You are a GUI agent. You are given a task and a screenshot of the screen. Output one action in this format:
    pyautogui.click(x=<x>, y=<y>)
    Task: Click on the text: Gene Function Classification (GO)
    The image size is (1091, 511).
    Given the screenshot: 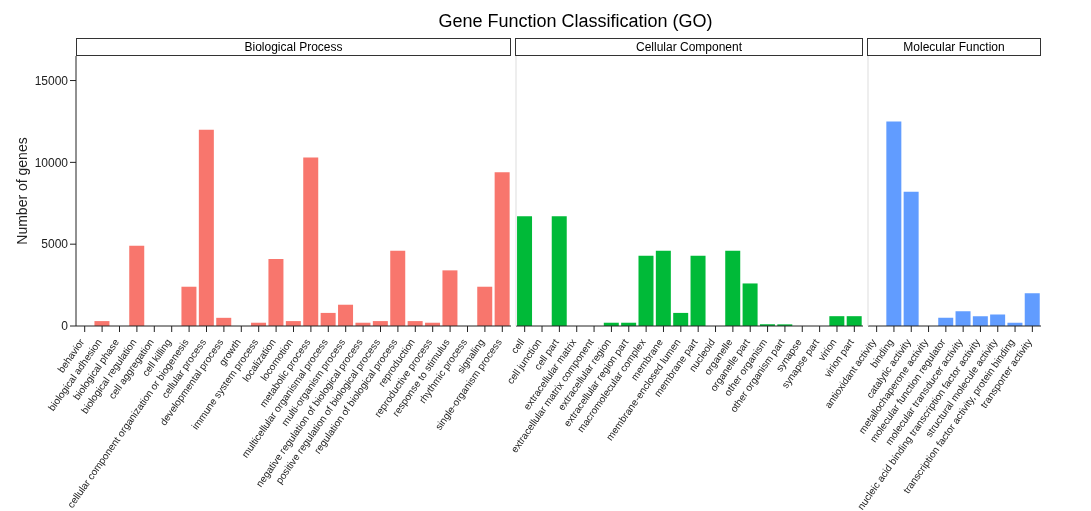 What is the action you would take?
    pyautogui.click(x=575, y=21)
    